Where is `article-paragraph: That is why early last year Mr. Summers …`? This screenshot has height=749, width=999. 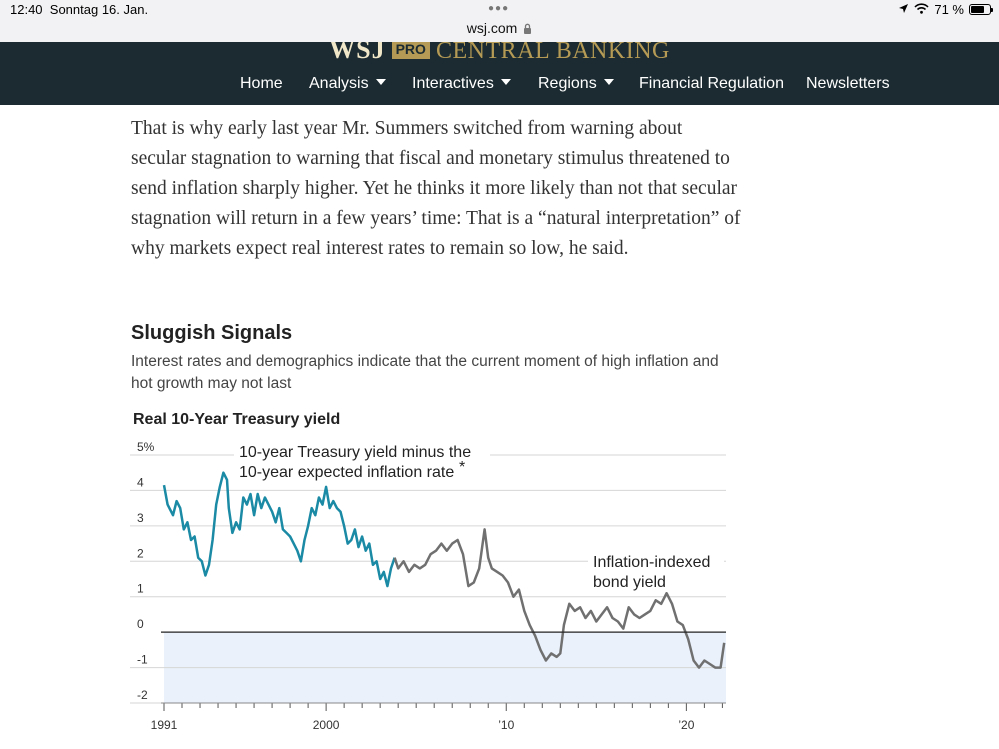
article-paragraph: That is why early last year Mr. Summers … is located at coordinates (436, 188).